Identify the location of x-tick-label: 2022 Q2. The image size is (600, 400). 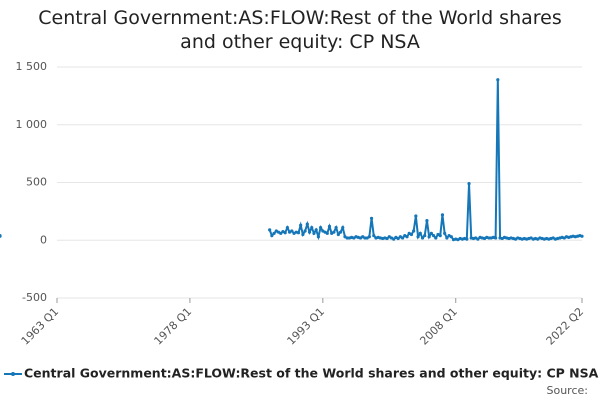
(565, 326).